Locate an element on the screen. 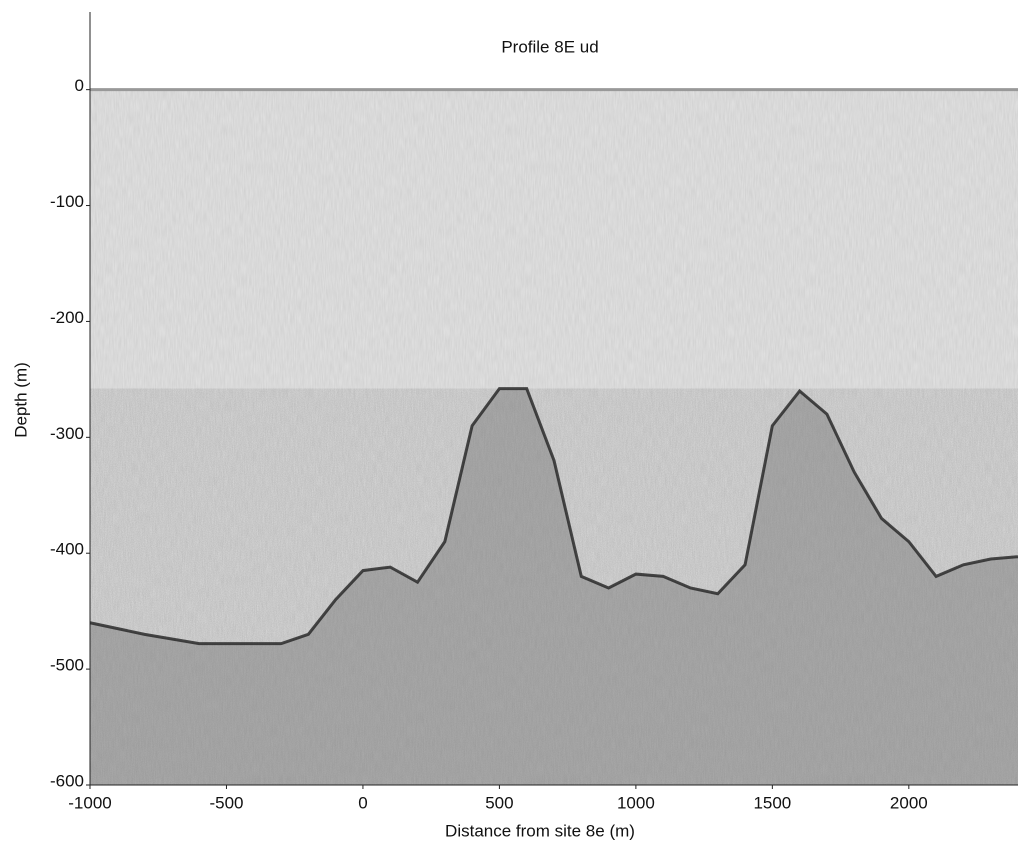 The image size is (1018, 843). x-tick-label: 2000 is located at coordinates (909, 802).